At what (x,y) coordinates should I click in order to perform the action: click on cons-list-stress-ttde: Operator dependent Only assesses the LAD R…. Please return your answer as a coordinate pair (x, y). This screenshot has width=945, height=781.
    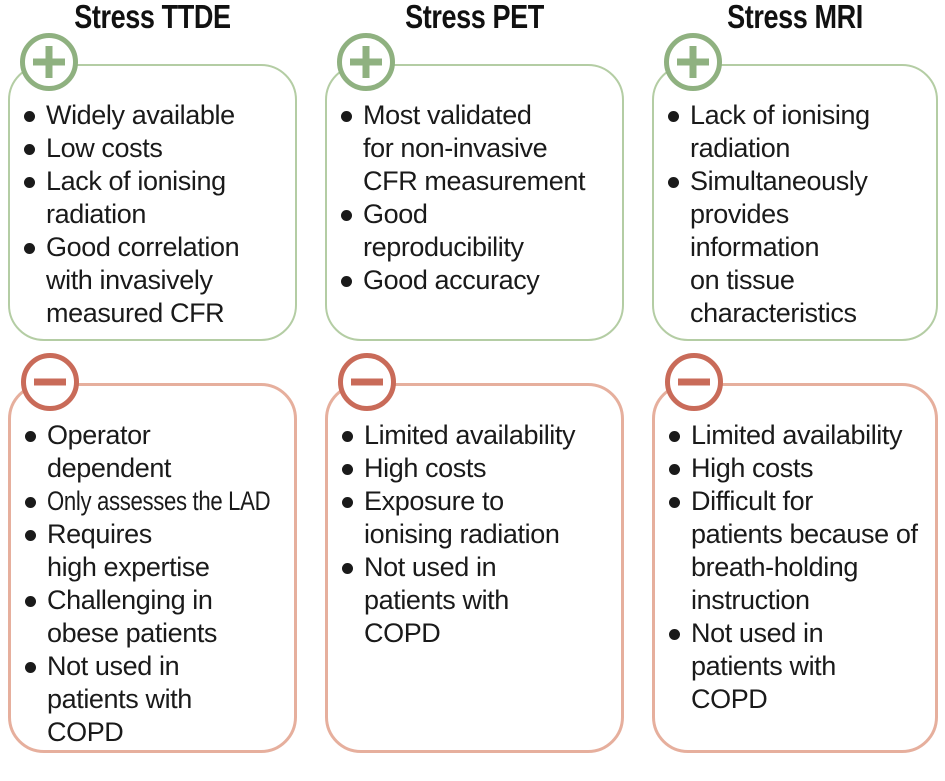
    Looking at the image, I should click on (152, 567).